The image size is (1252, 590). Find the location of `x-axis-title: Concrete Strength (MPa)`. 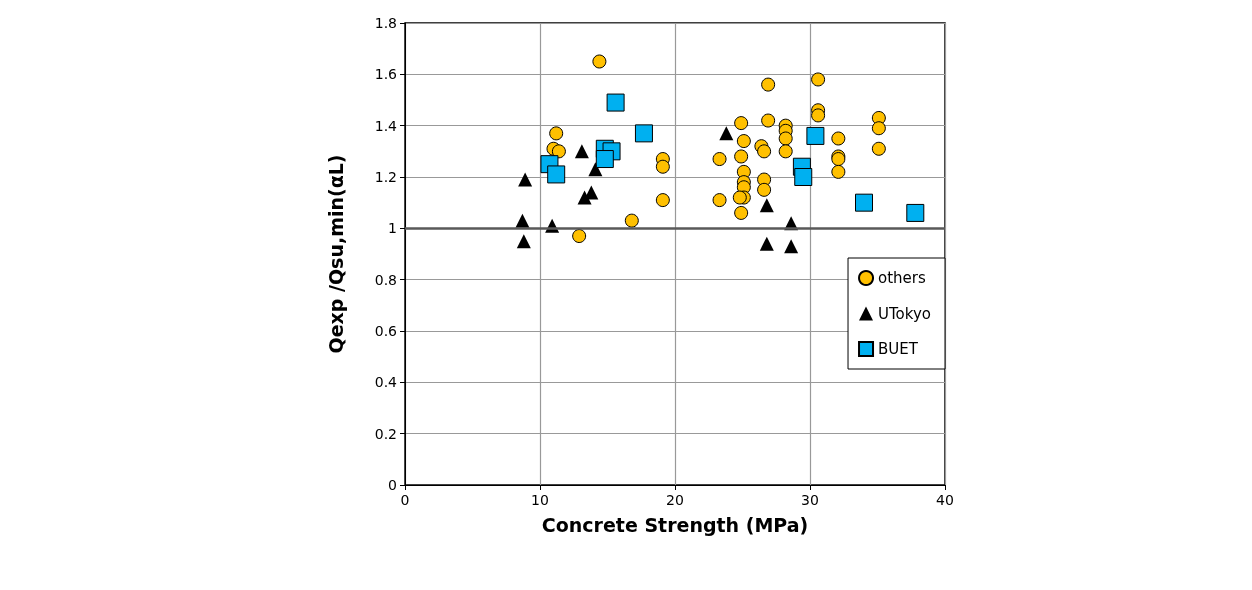

x-axis-title: Concrete Strength (MPa) is located at coordinates (675, 524).